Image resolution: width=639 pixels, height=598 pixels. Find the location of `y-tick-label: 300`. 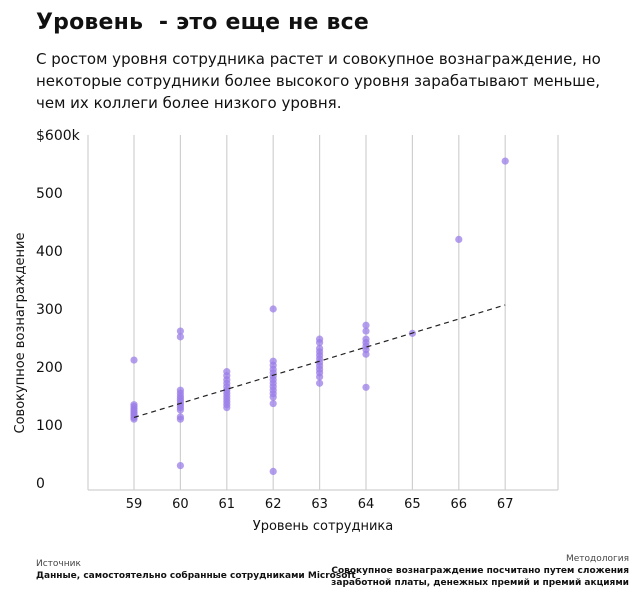

y-tick-label: 300 is located at coordinates (49, 310).